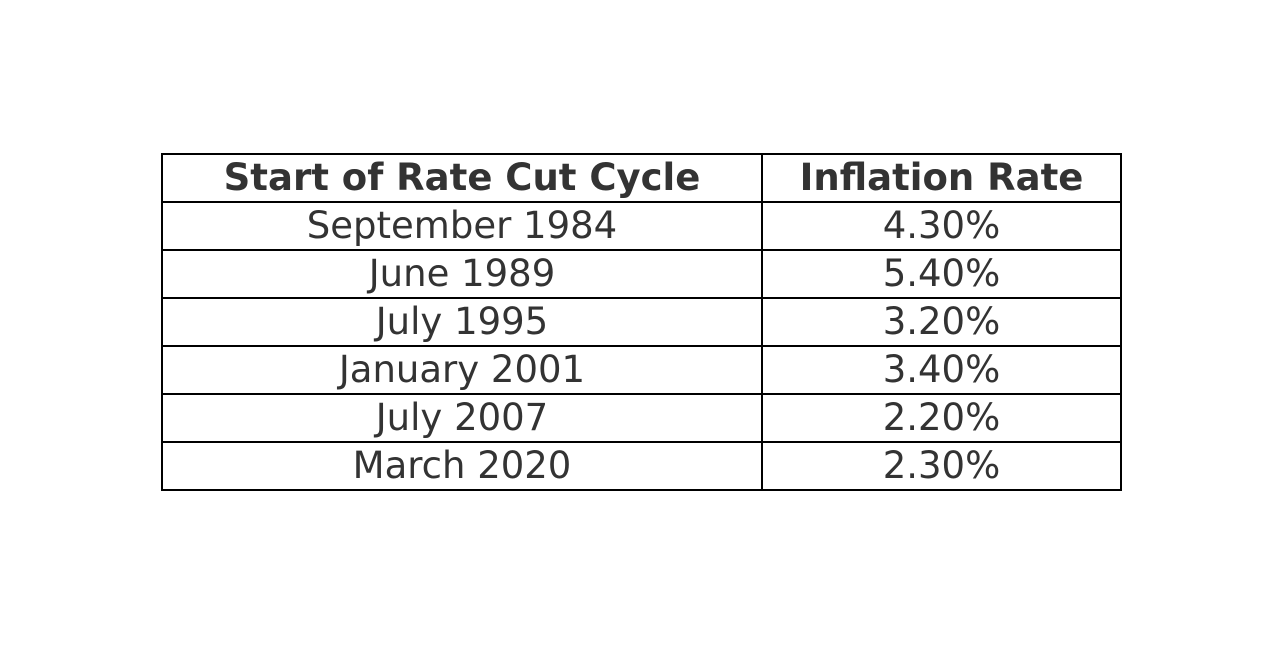 This screenshot has height=656, width=1280. Describe the element at coordinates (462, 322) in the screenshot. I see `cell-start-date: July 1995` at that location.